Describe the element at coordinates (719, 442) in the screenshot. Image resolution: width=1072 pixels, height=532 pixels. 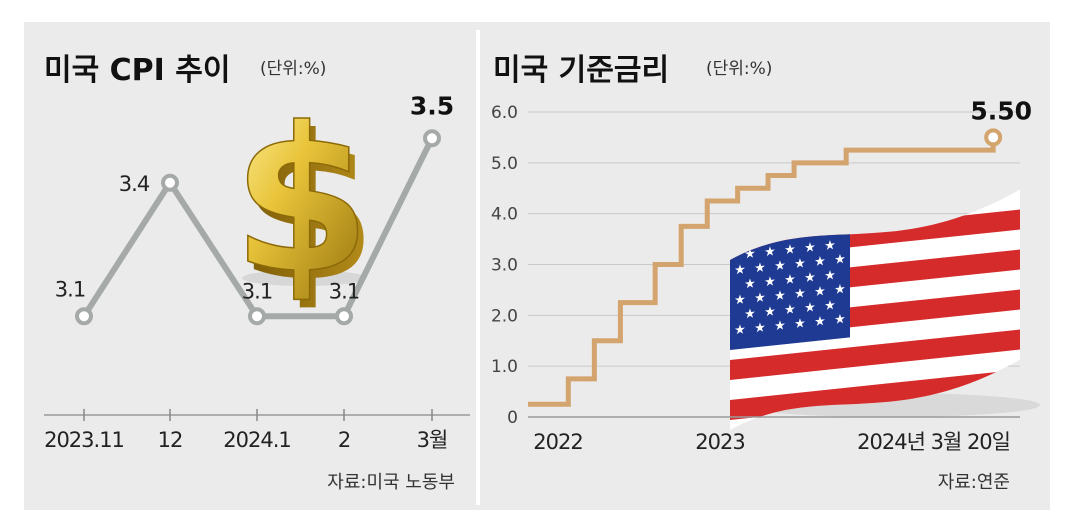
I see `rate-x-tick-label: 2023` at that location.